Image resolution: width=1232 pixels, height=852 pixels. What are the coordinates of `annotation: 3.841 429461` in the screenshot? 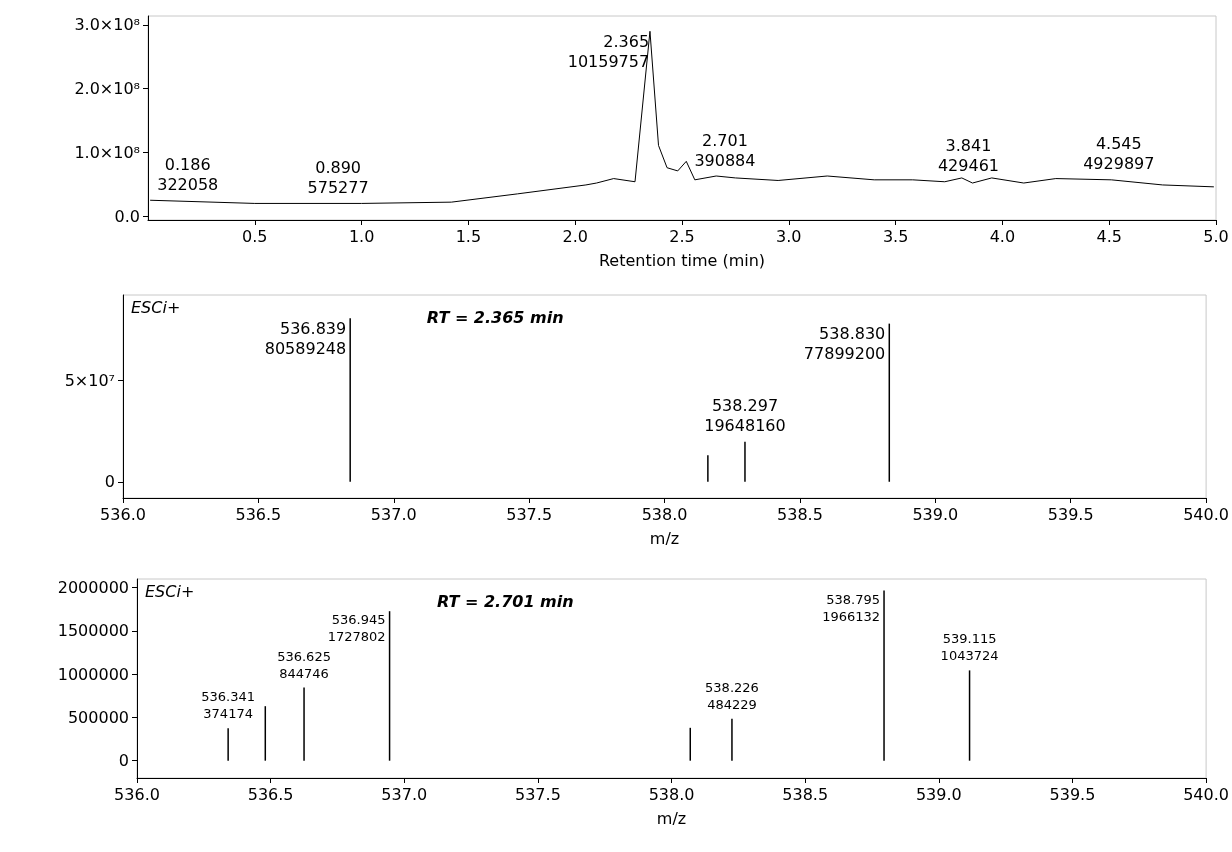 It's located at (968, 156).